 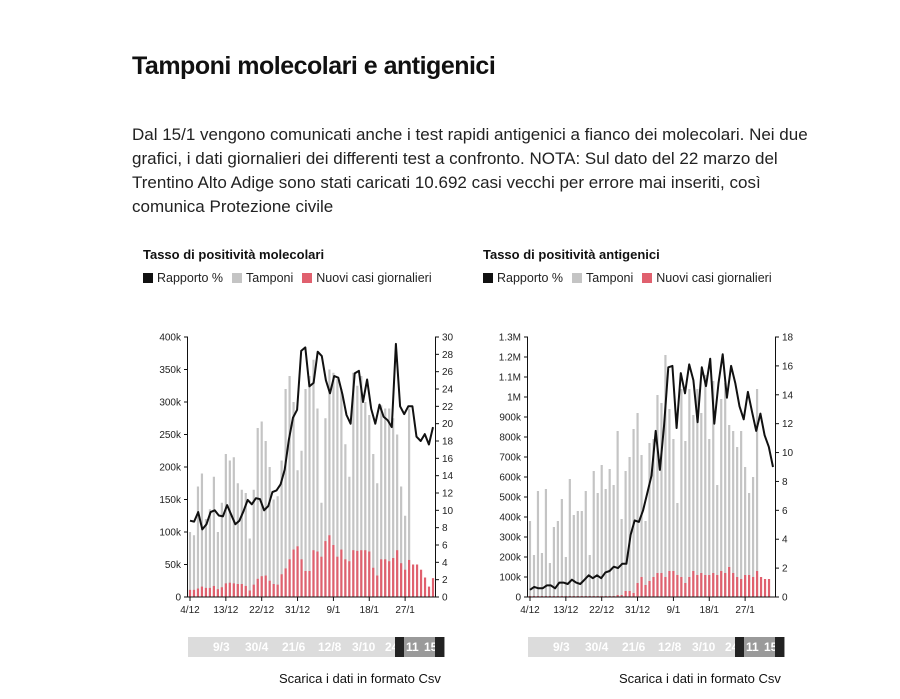 I want to click on slider-label: 12/8, so click(x=330, y=647).